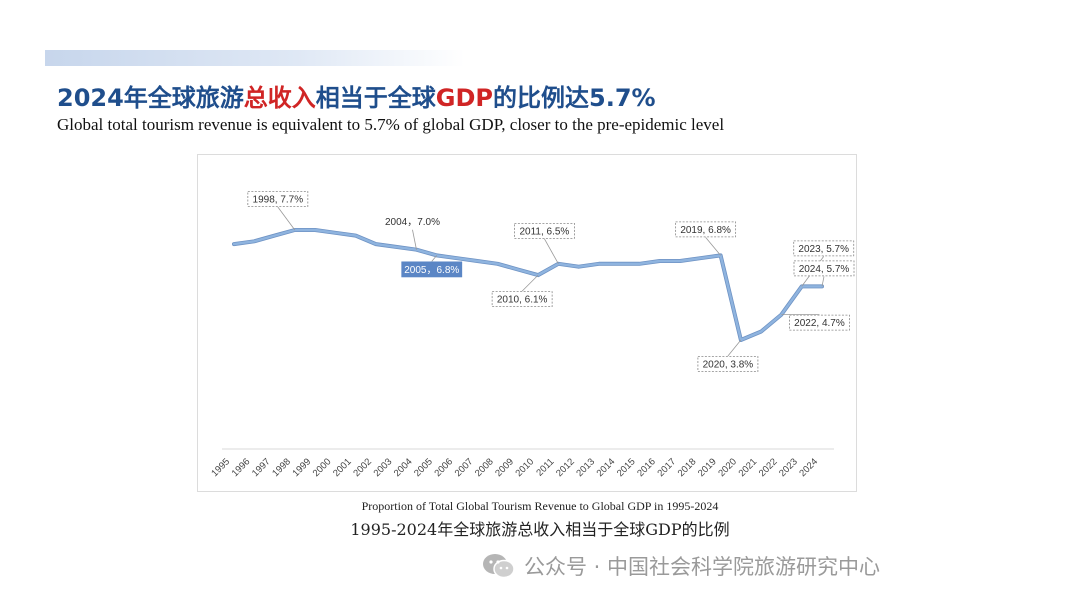 The width and height of the screenshot is (1080, 608). I want to click on title-part: 2024年全球旅游, so click(150, 98).